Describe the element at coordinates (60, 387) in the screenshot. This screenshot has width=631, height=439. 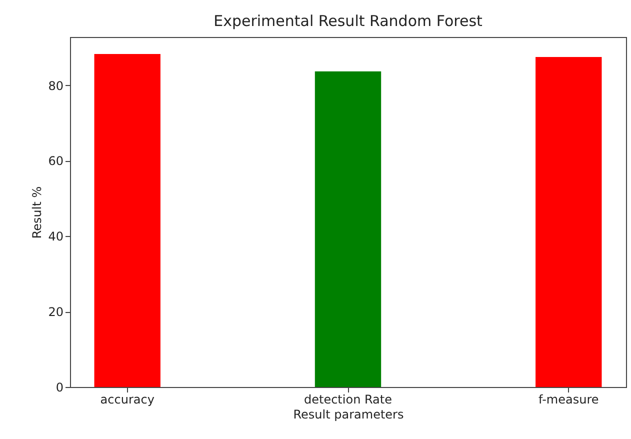
I see `y-tick-label: 0` at that location.